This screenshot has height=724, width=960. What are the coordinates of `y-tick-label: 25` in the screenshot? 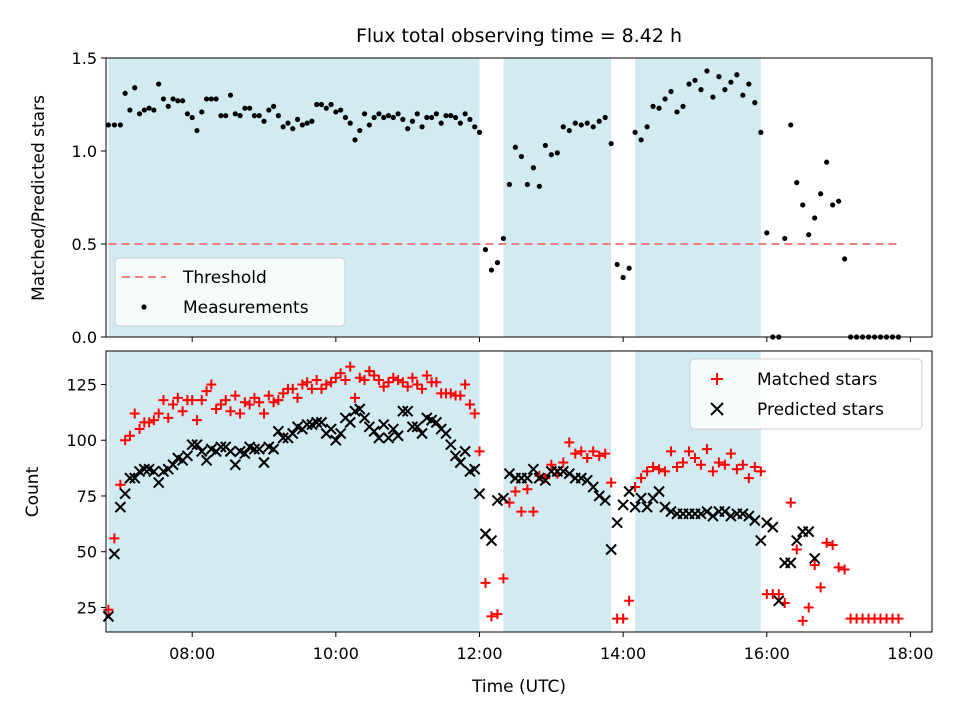 It's located at (87, 607).